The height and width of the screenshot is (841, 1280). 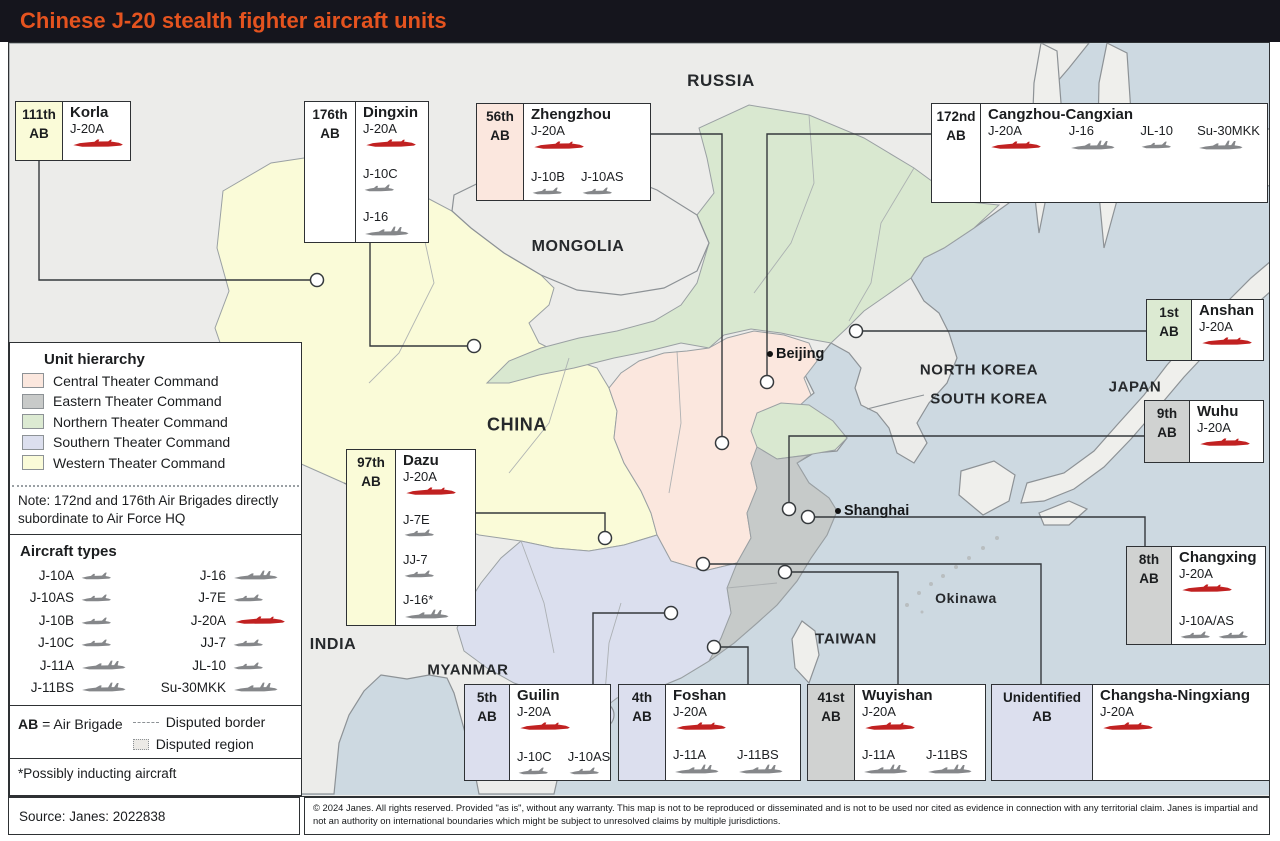 I want to click on J-10B-aircraft-icon, so click(x=96, y=620).